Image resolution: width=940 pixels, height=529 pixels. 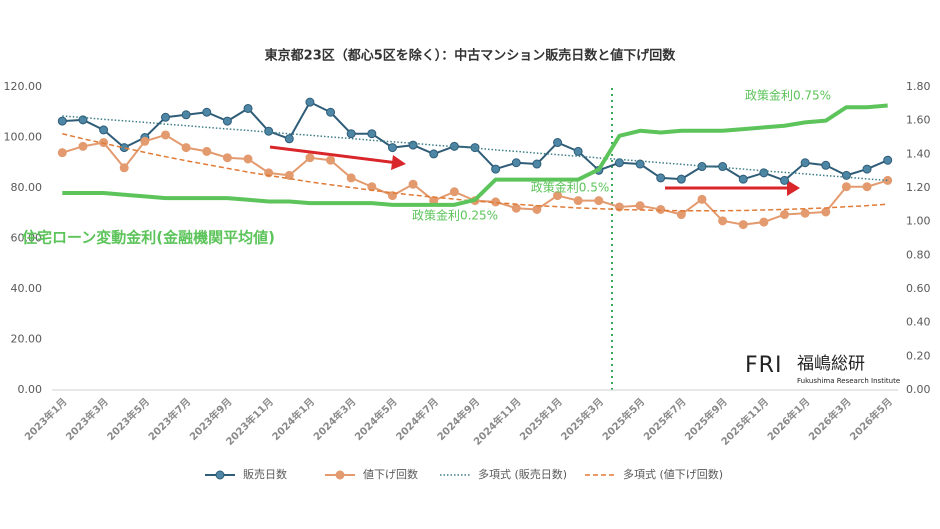 What do you see at coordinates (27, 288) in the screenshot?
I see `y-tick-label: 40.00` at bounding box center [27, 288].